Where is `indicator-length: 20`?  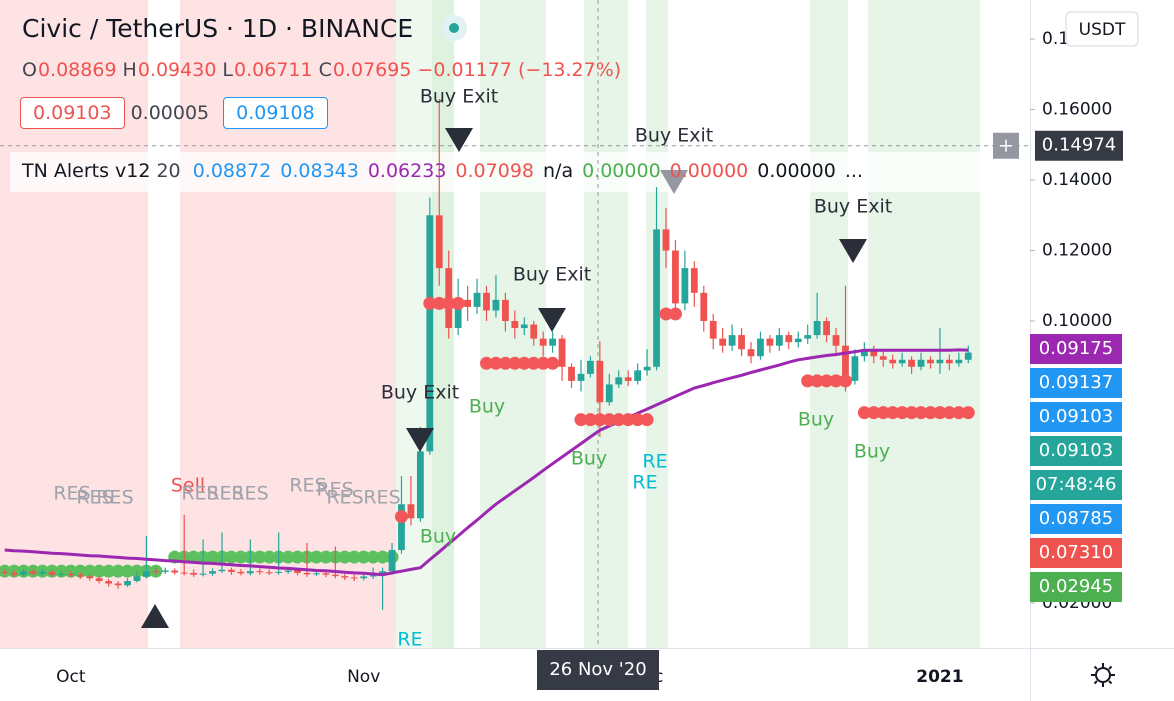
indicator-length: 20 is located at coordinates (168, 171).